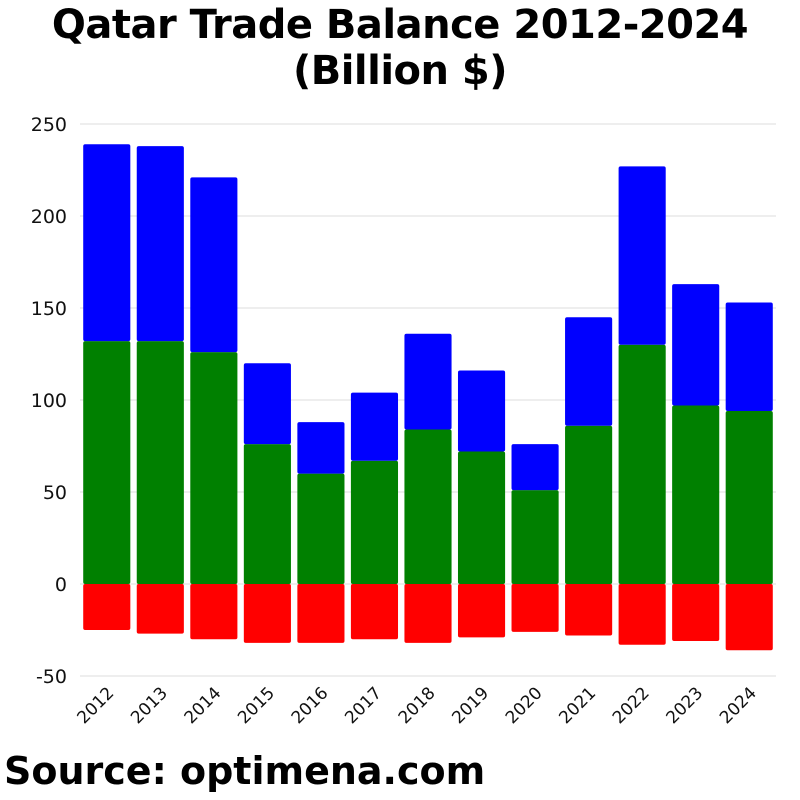  What do you see at coordinates (160, 609) in the screenshot?
I see `bar-imports-2013` at bounding box center [160, 609].